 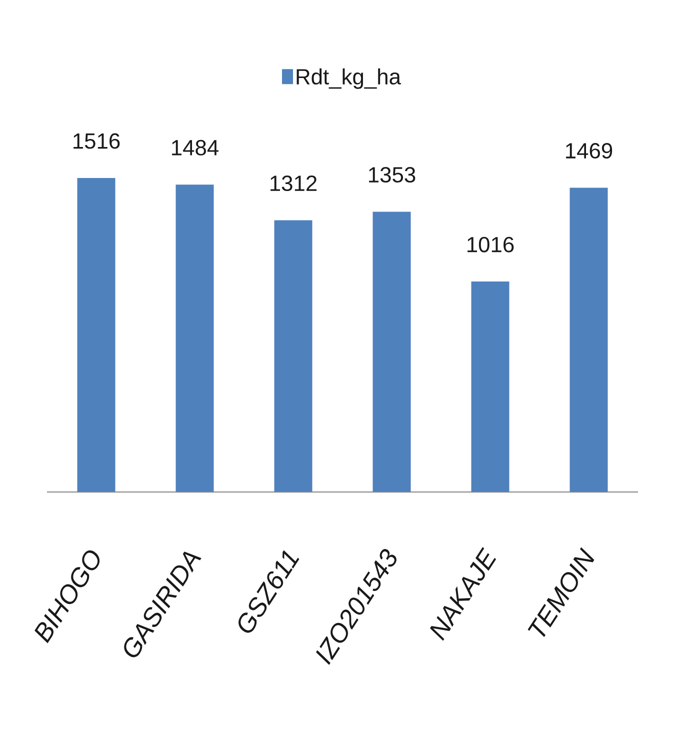 I want to click on data-label: 1484, so click(x=195, y=148).